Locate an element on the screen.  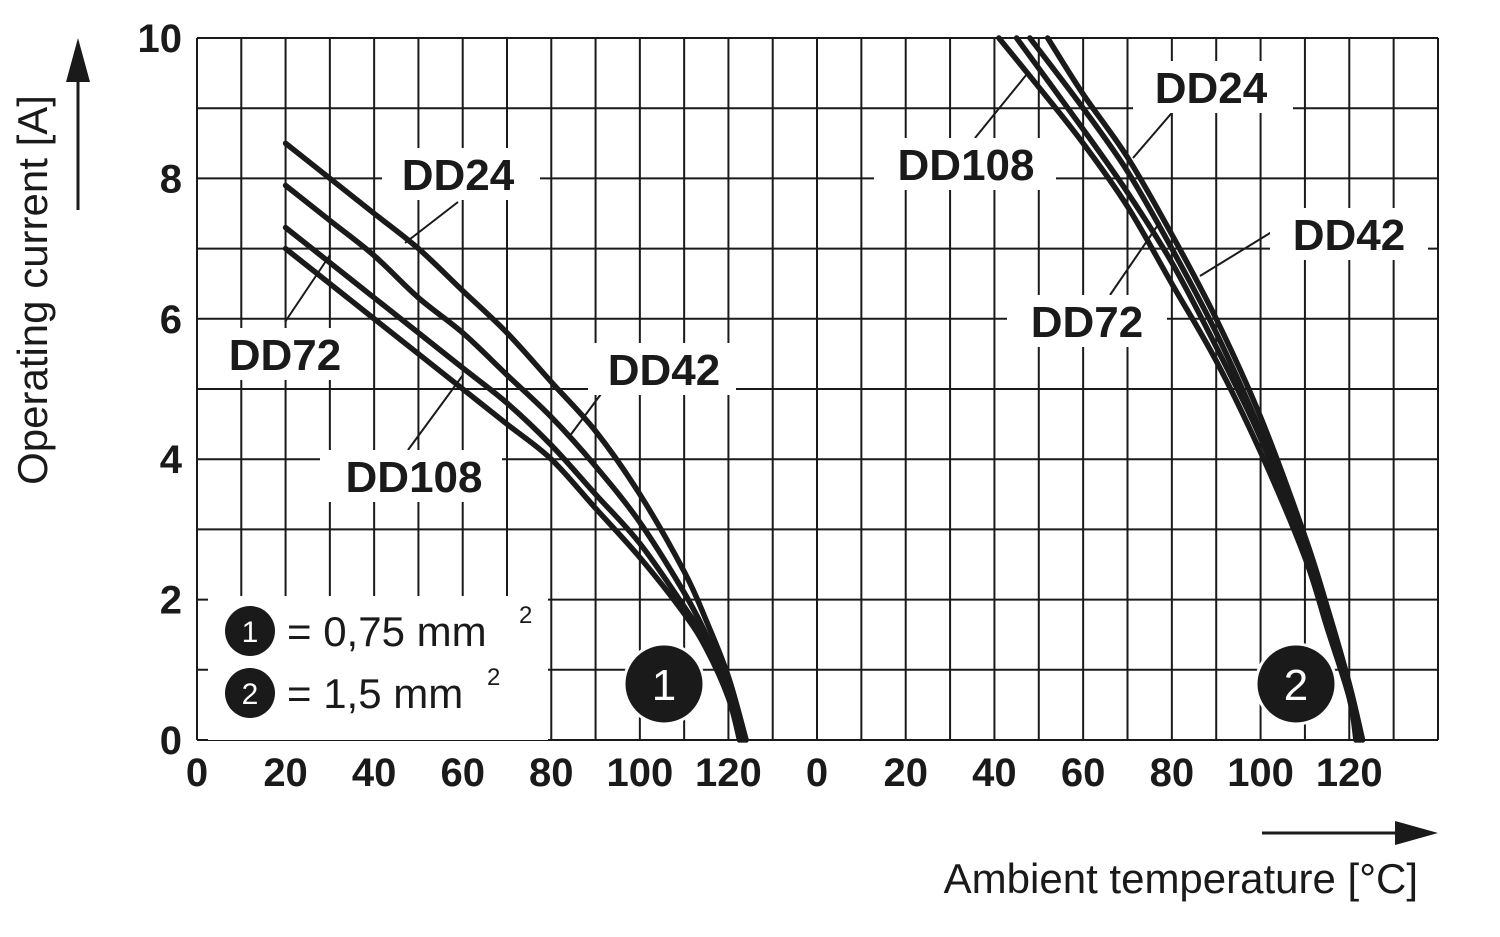
y-tick-label: 0 is located at coordinates (171, 741).